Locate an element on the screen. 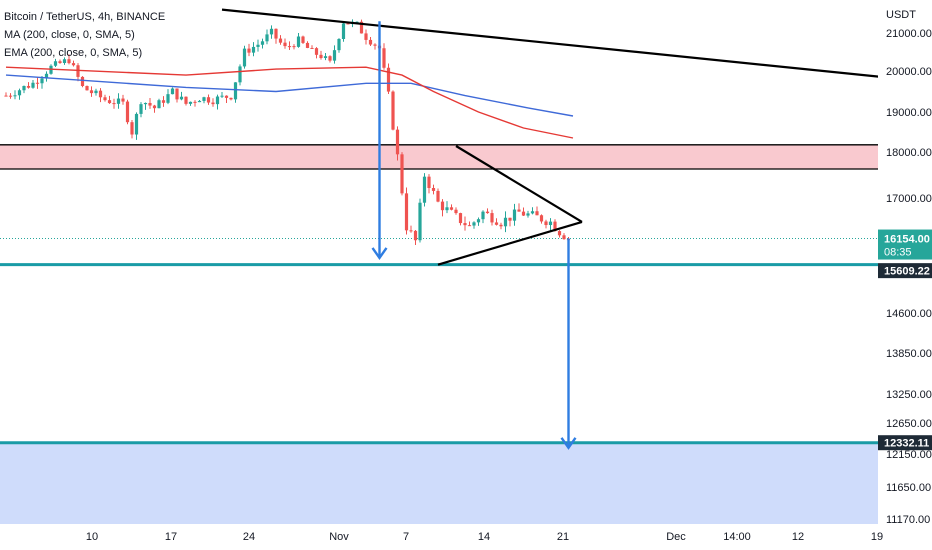 The height and width of the screenshot is (550, 932). y-tick-label: 20000.00 is located at coordinates (909, 72).